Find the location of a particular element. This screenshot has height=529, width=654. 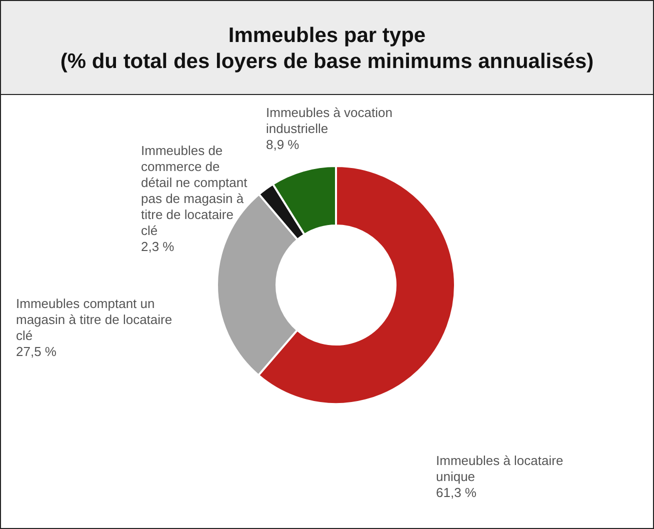

chart-title: Immeubles par type is located at coordinates (327, 36).